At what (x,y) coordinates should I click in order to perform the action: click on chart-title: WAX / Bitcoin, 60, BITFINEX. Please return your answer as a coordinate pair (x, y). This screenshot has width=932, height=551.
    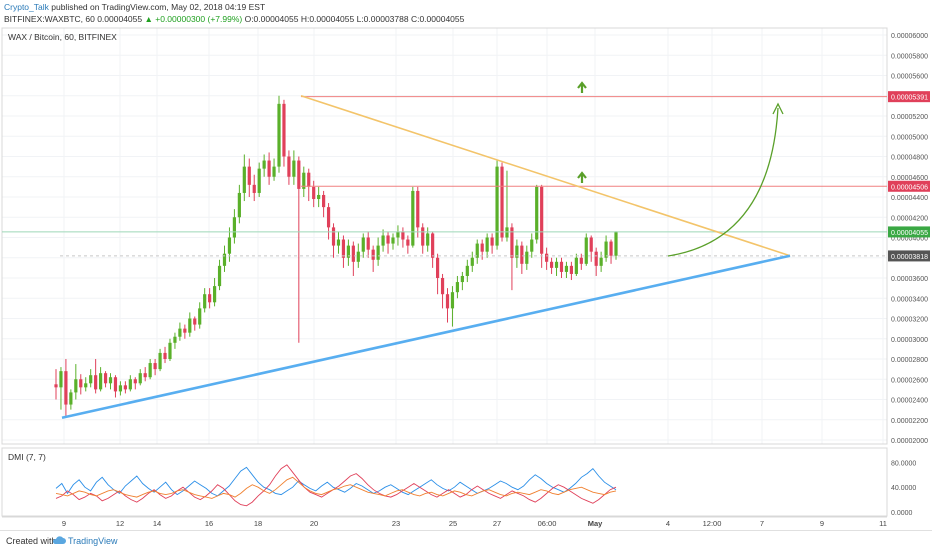
    Looking at the image, I should click on (62, 37).